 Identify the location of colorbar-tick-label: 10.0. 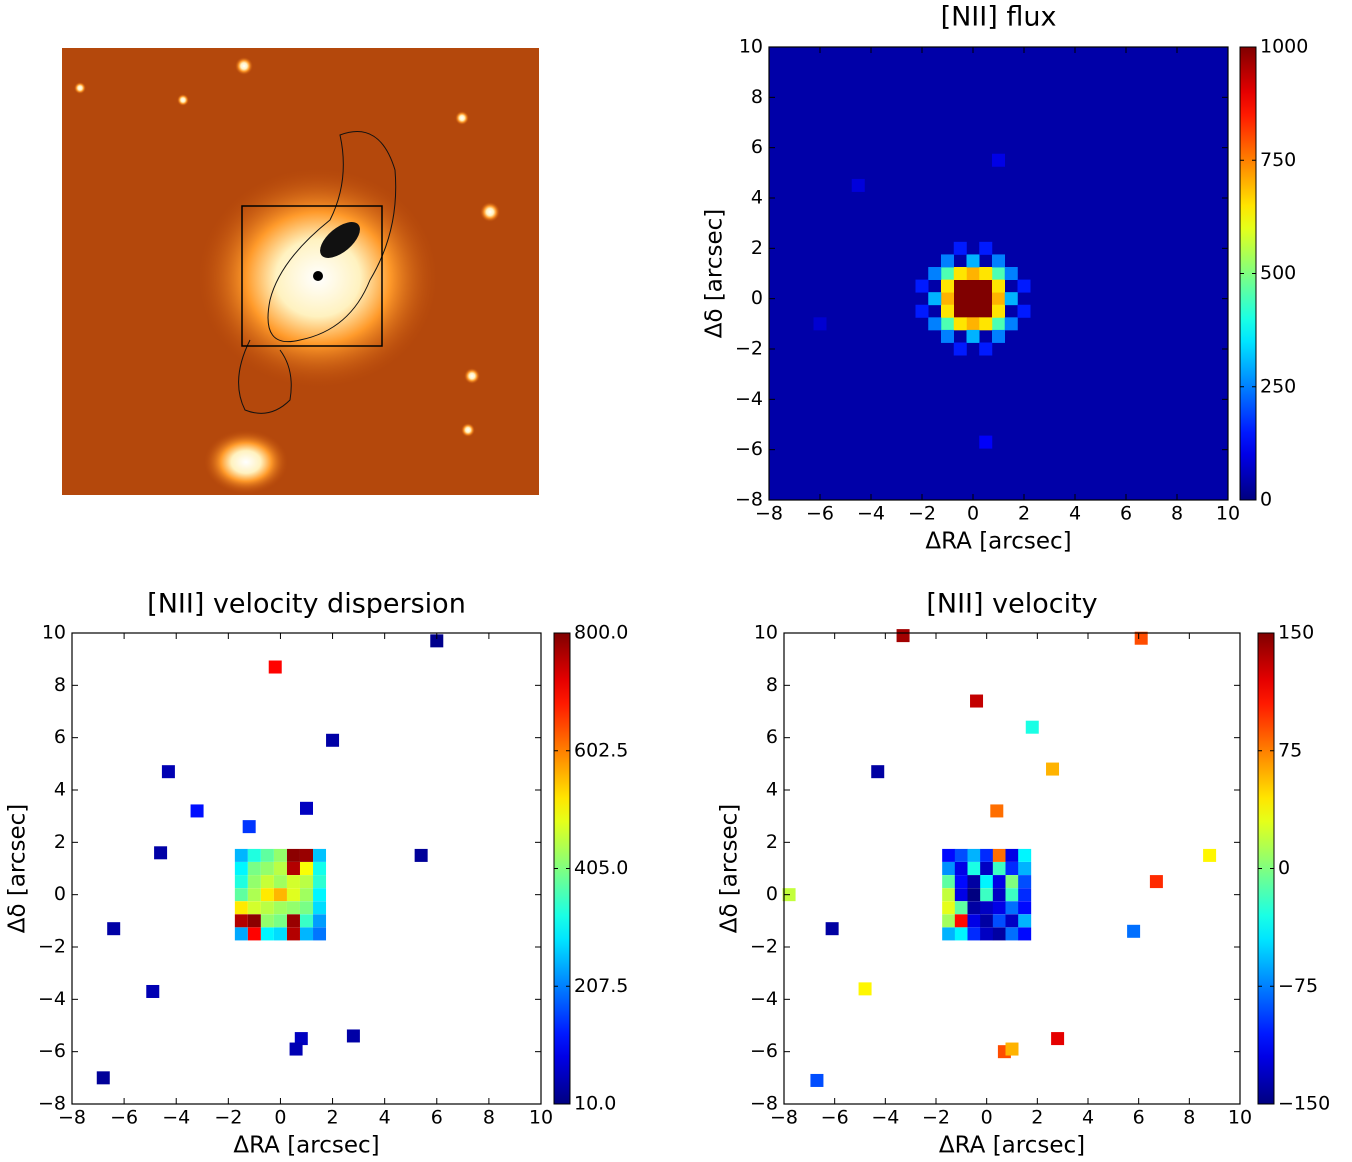
(595, 1104).